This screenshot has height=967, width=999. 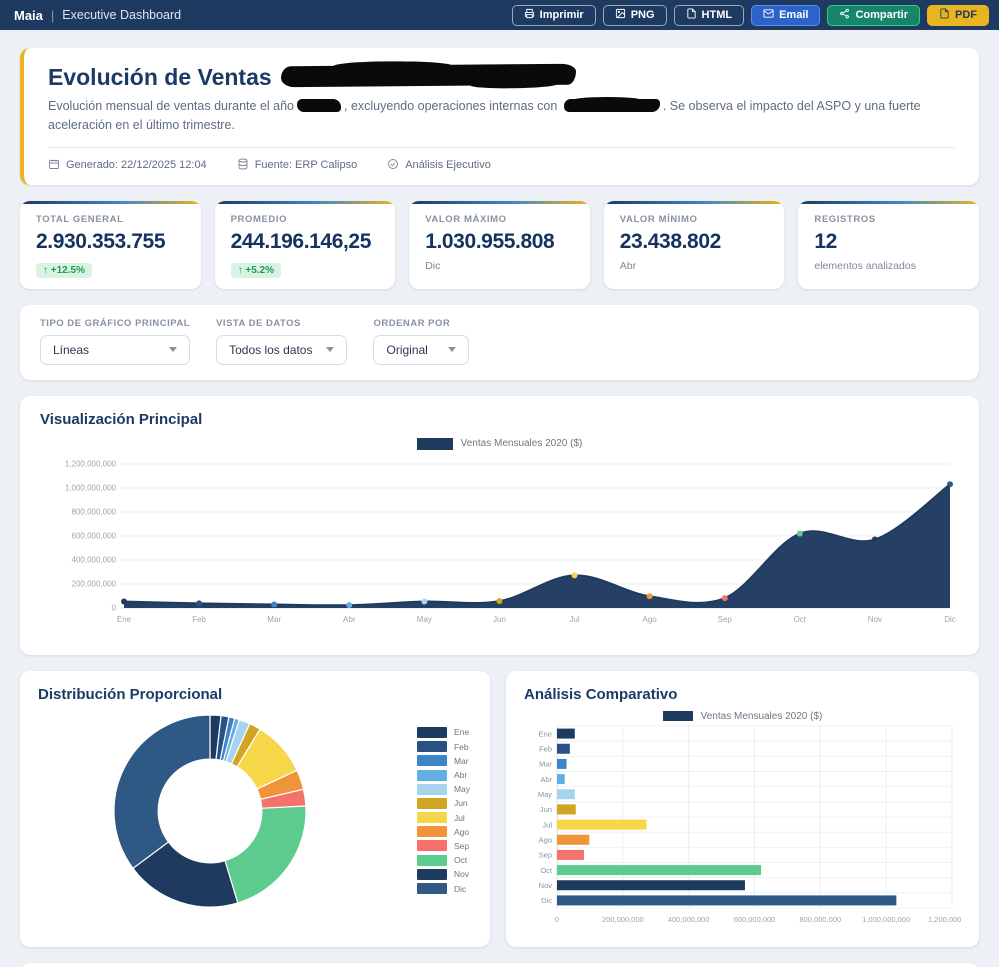 What do you see at coordinates (393, 165) in the screenshot?
I see `check-circle-icon` at bounding box center [393, 165].